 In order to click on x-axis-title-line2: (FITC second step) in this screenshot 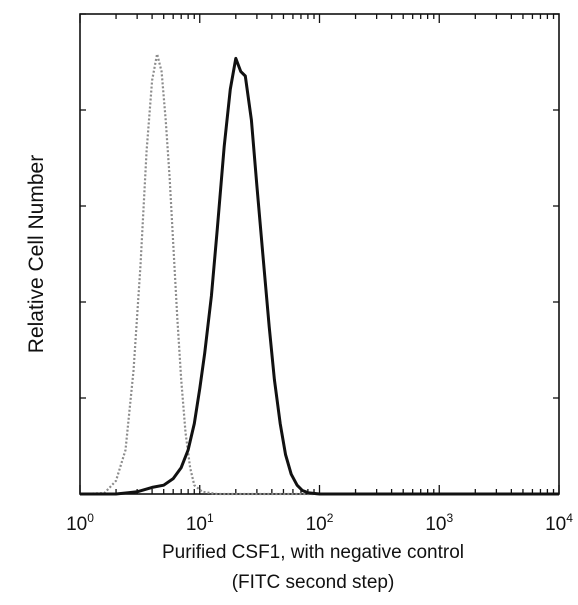, I will do `click(313, 582)`.